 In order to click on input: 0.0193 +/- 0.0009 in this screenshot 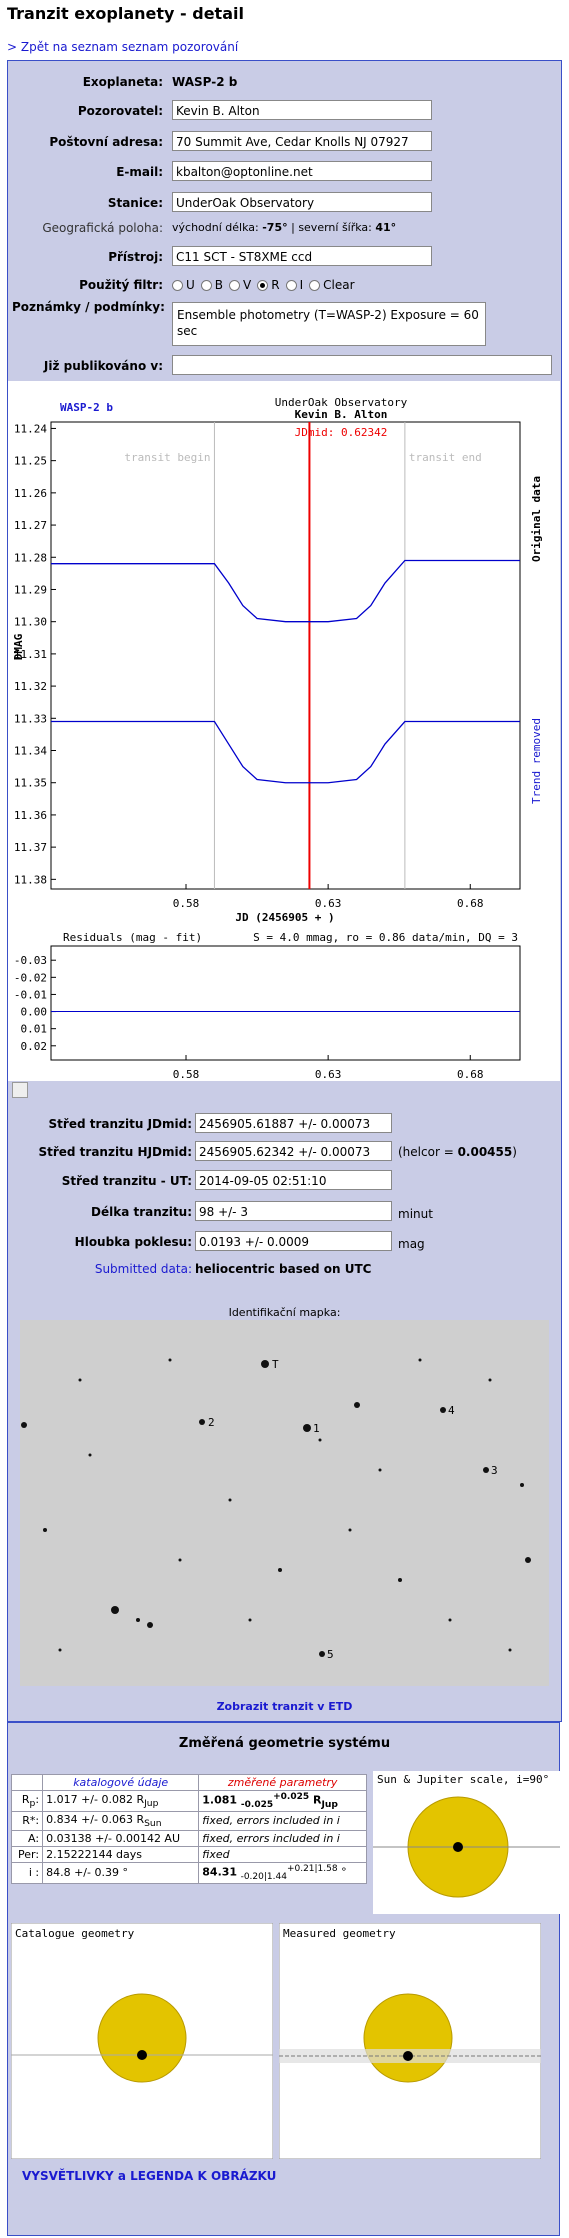, I will do `click(293, 1241)`.